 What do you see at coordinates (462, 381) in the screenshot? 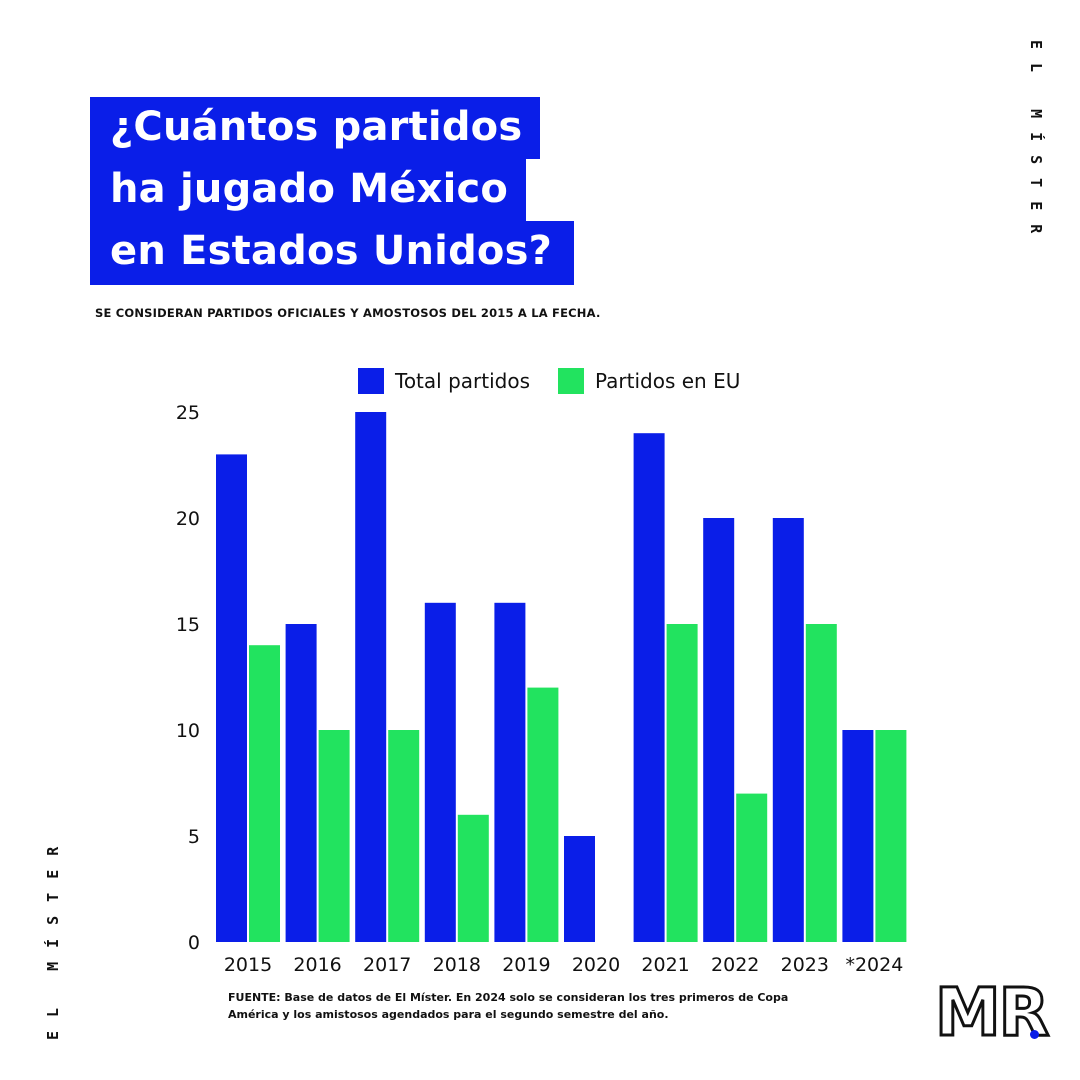
I see `legend-label-total: Total partidos` at bounding box center [462, 381].